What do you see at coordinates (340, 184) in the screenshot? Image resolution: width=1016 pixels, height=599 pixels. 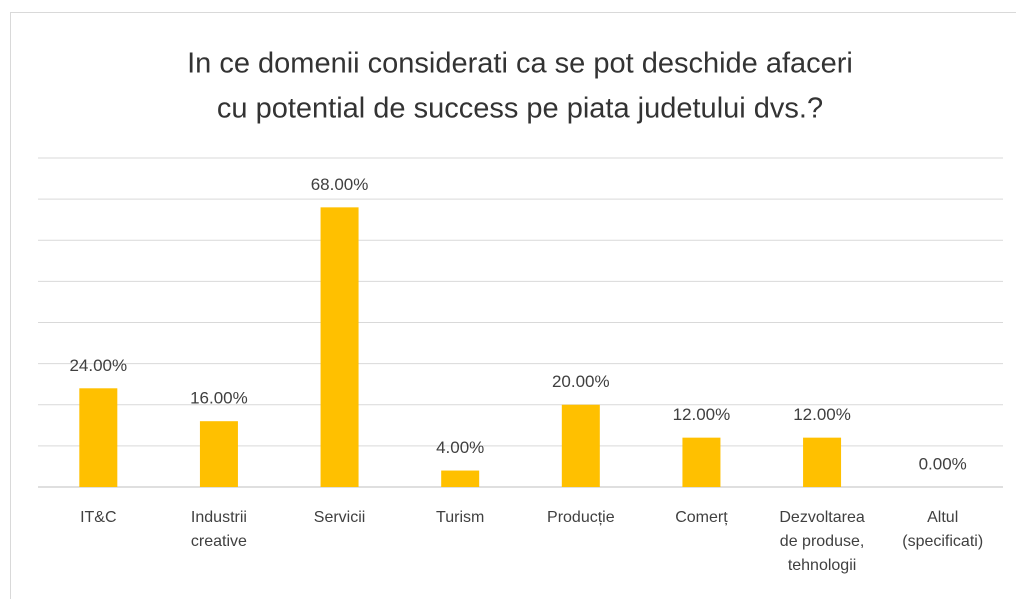 I see `data-label: 68.00%` at bounding box center [340, 184].